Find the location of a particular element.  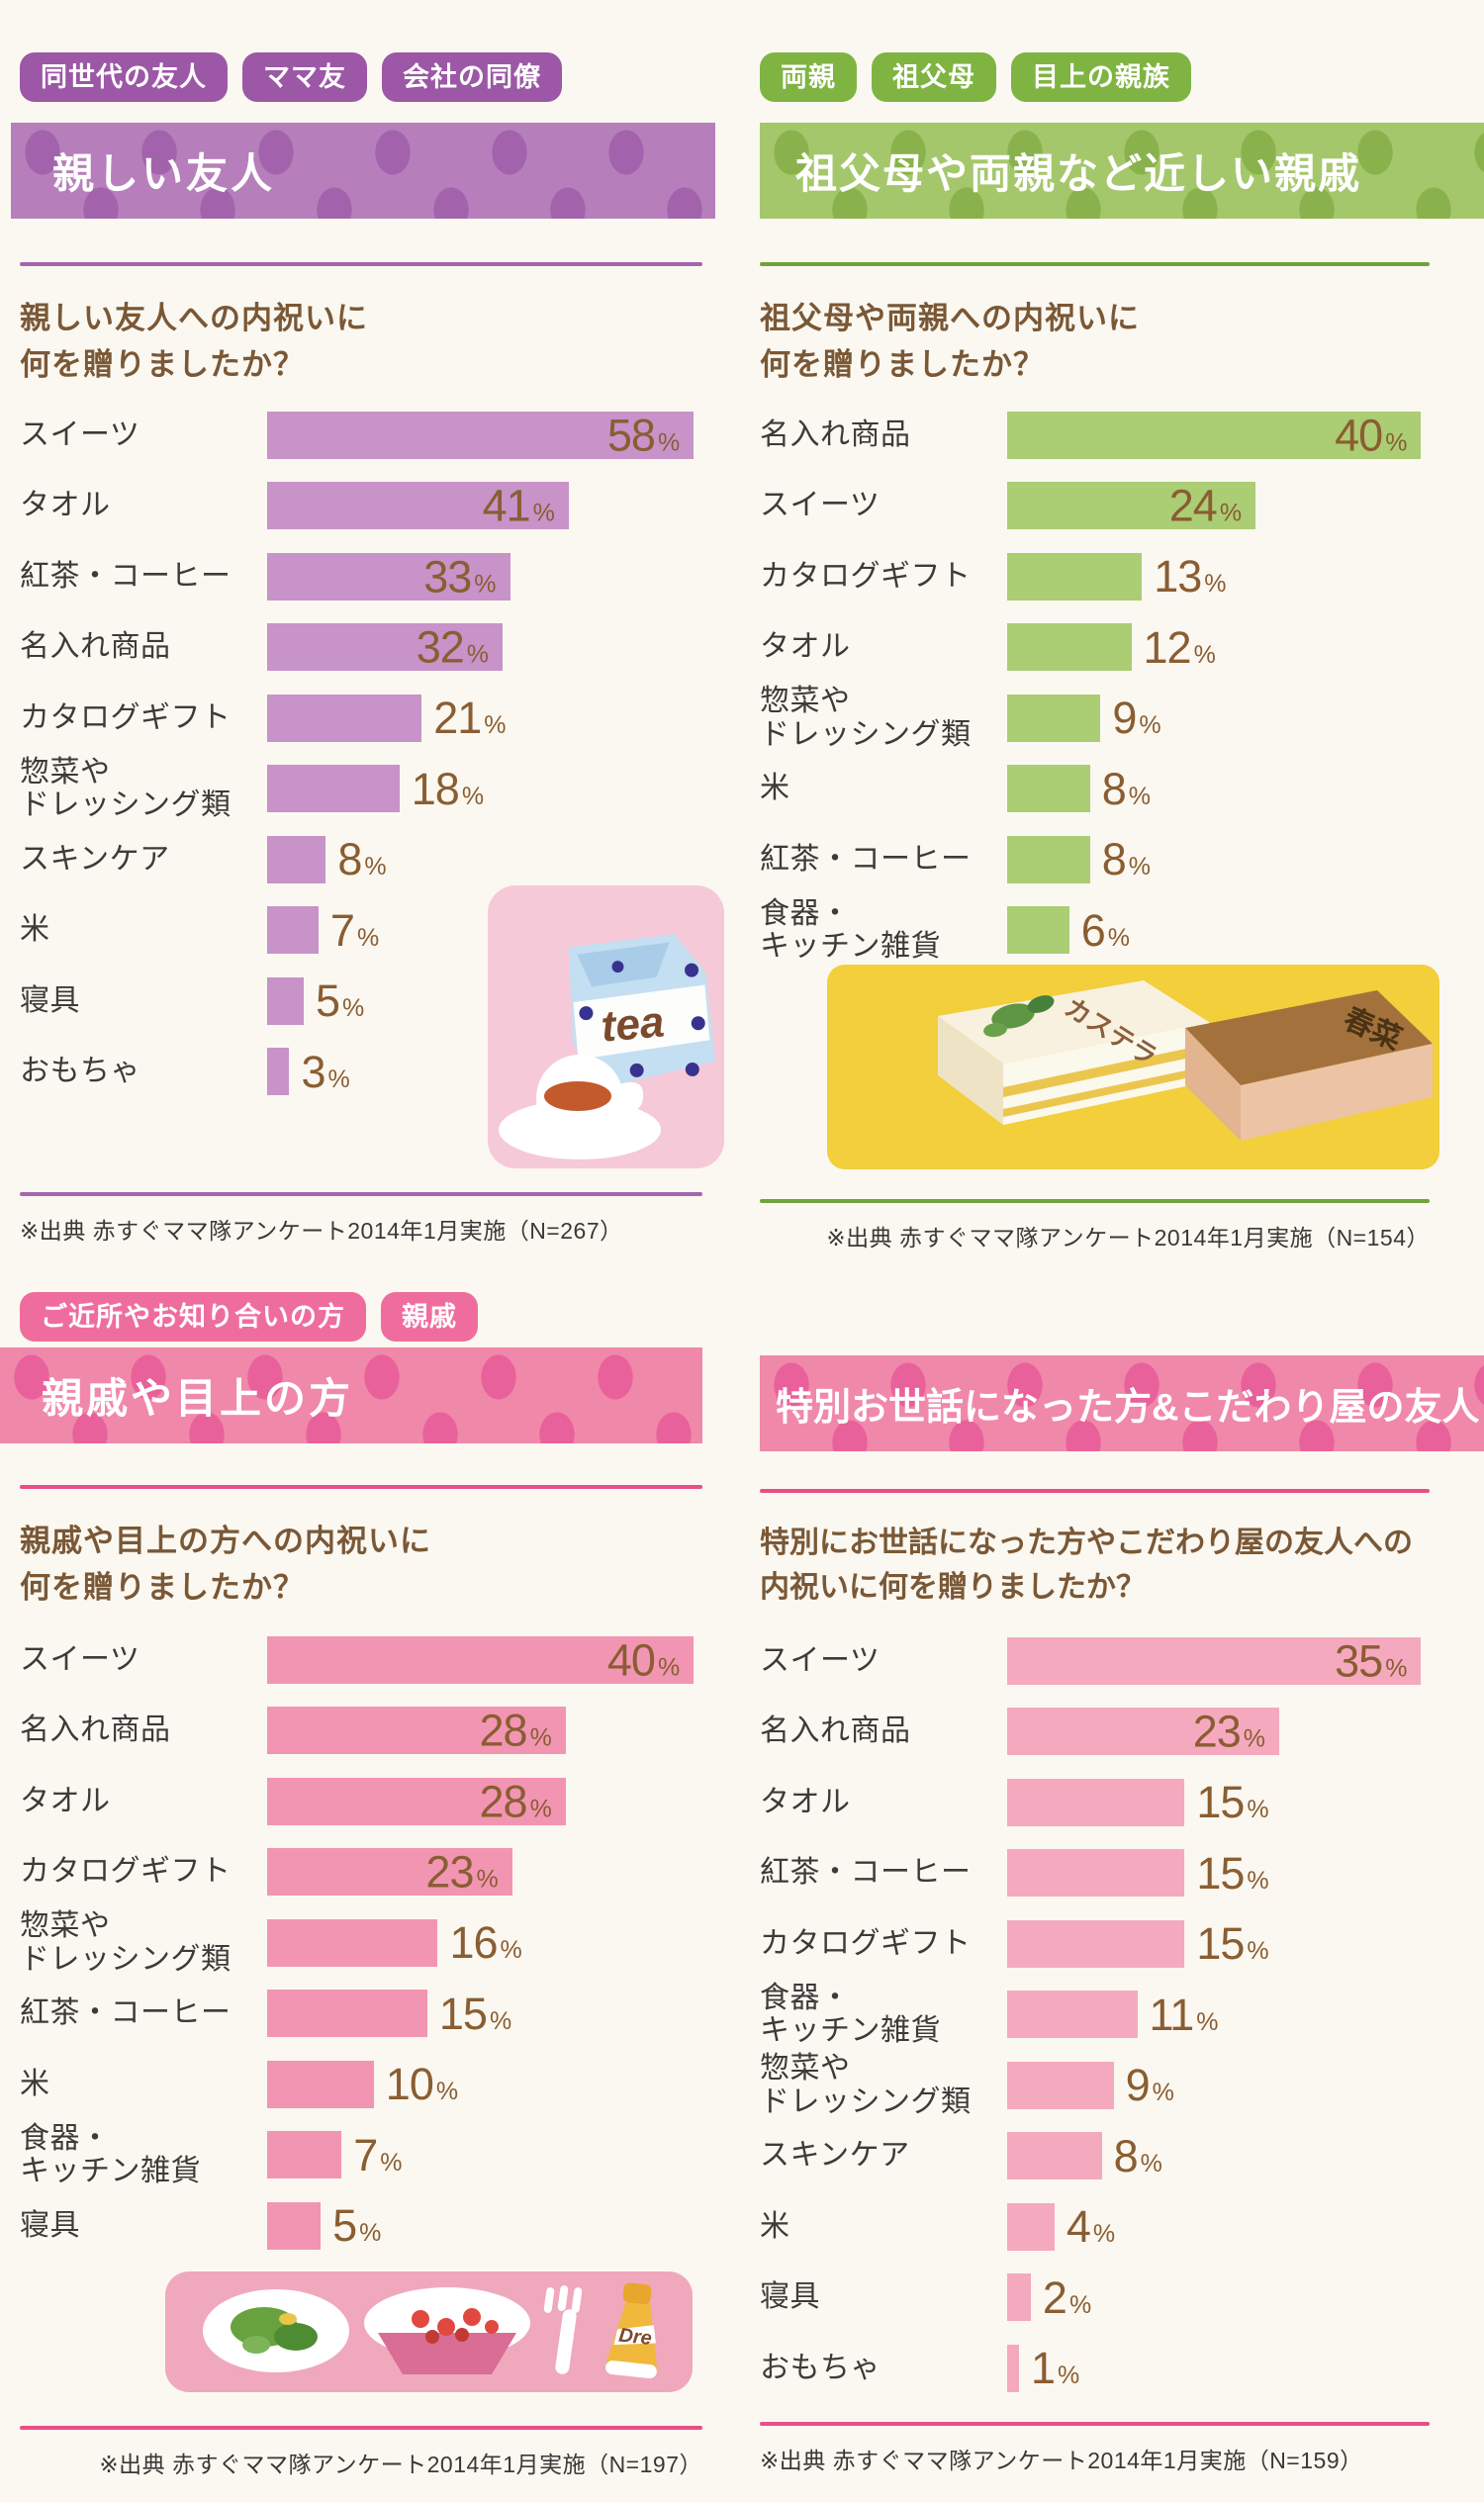

bar-track: 13% is located at coordinates (1218, 576).